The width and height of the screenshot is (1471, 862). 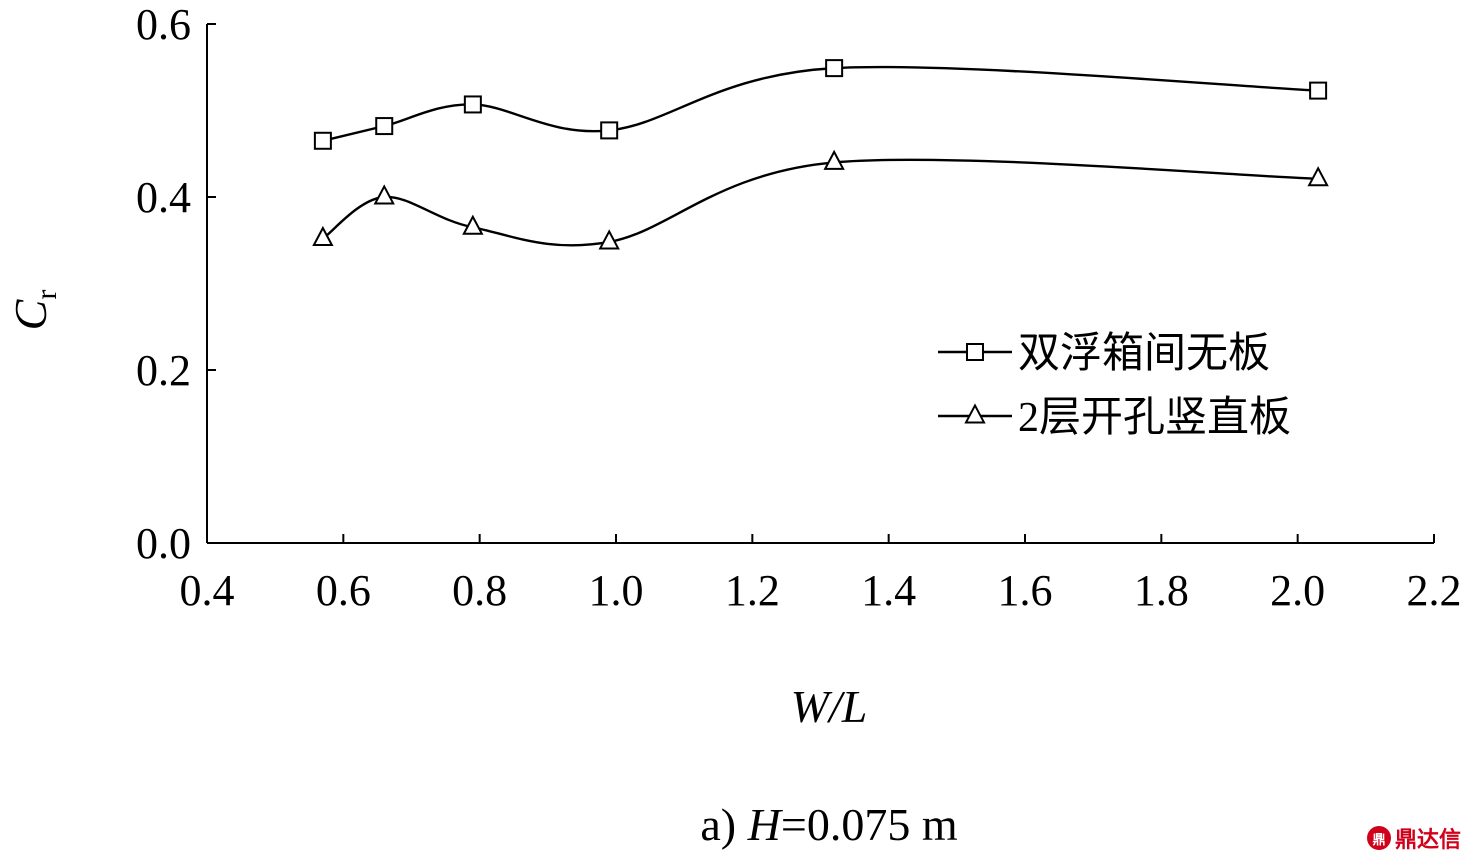 I want to click on legend-item-1: 2层开孔竖直板, so click(x=1114, y=418).